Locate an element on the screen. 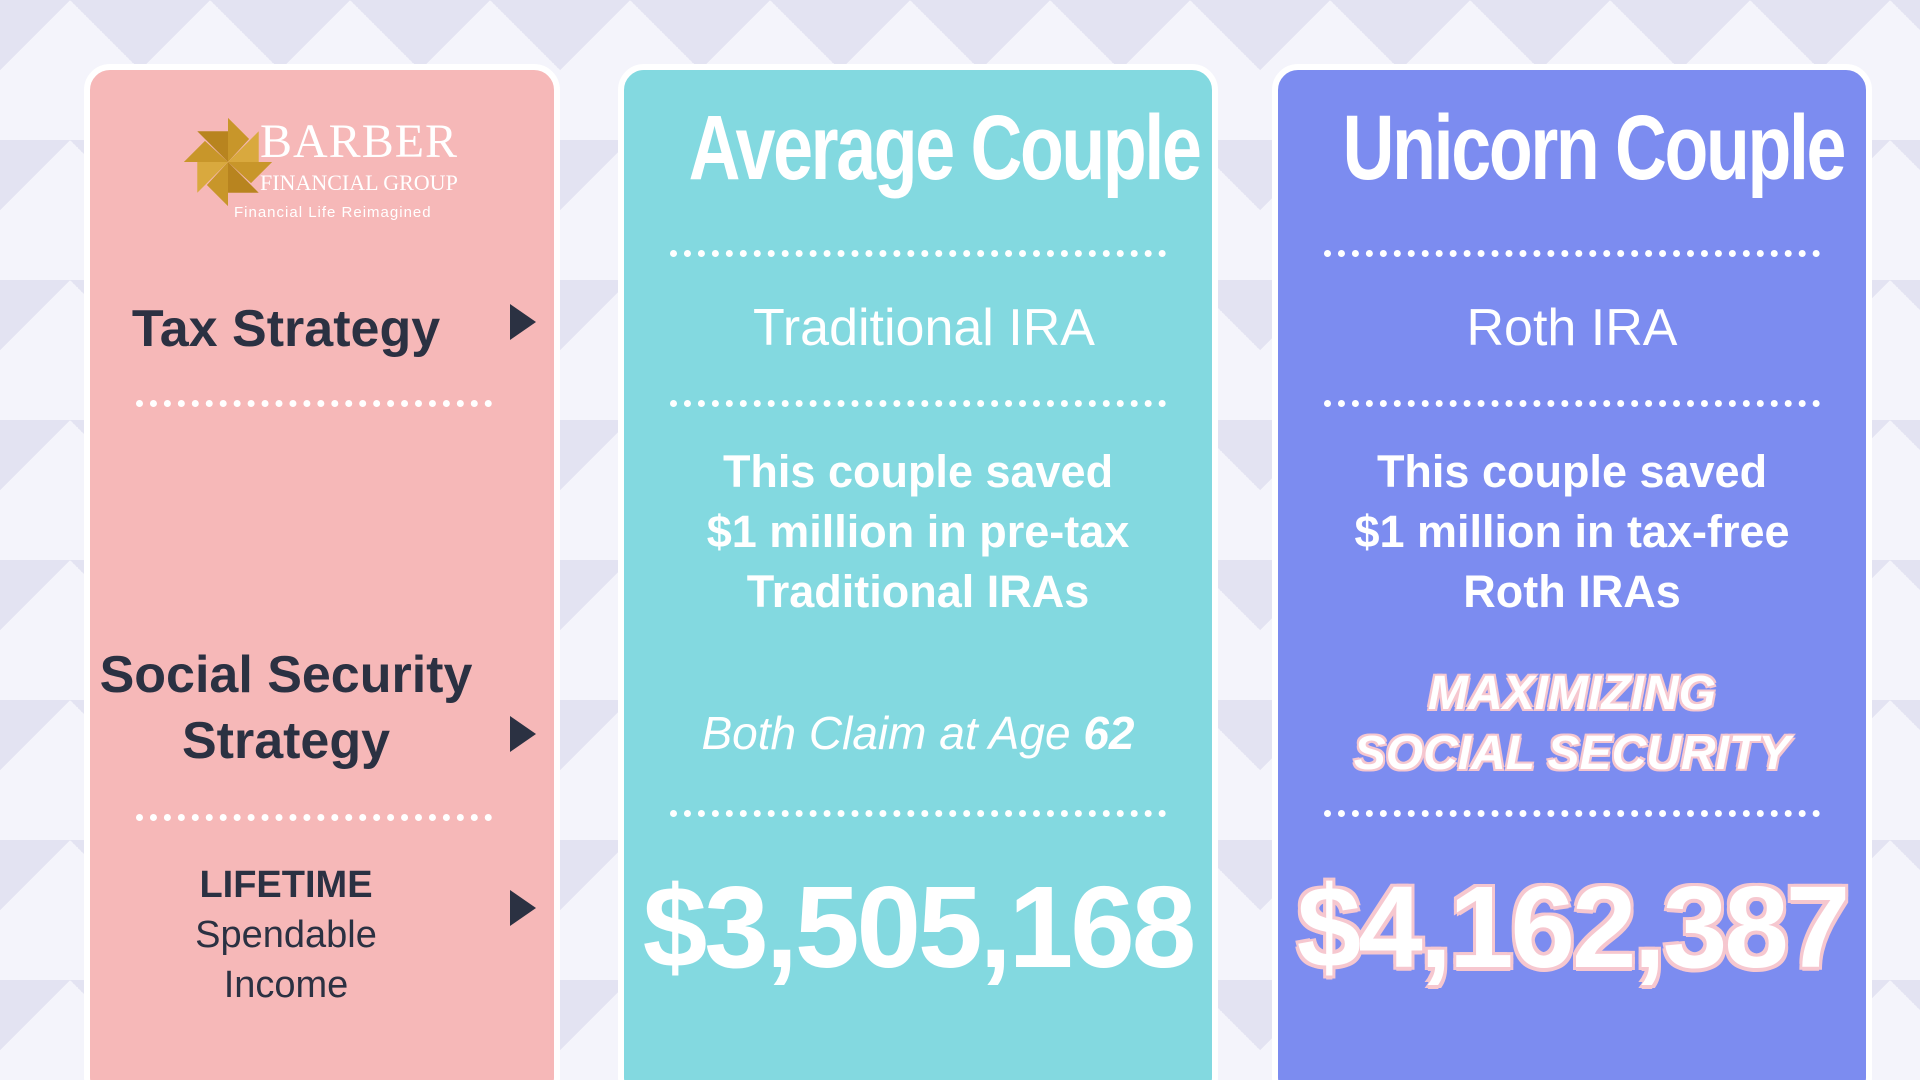 Image resolution: width=1920 pixels, height=1080 pixels. pinwheel-logo-icon is located at coordinates (228, 162).